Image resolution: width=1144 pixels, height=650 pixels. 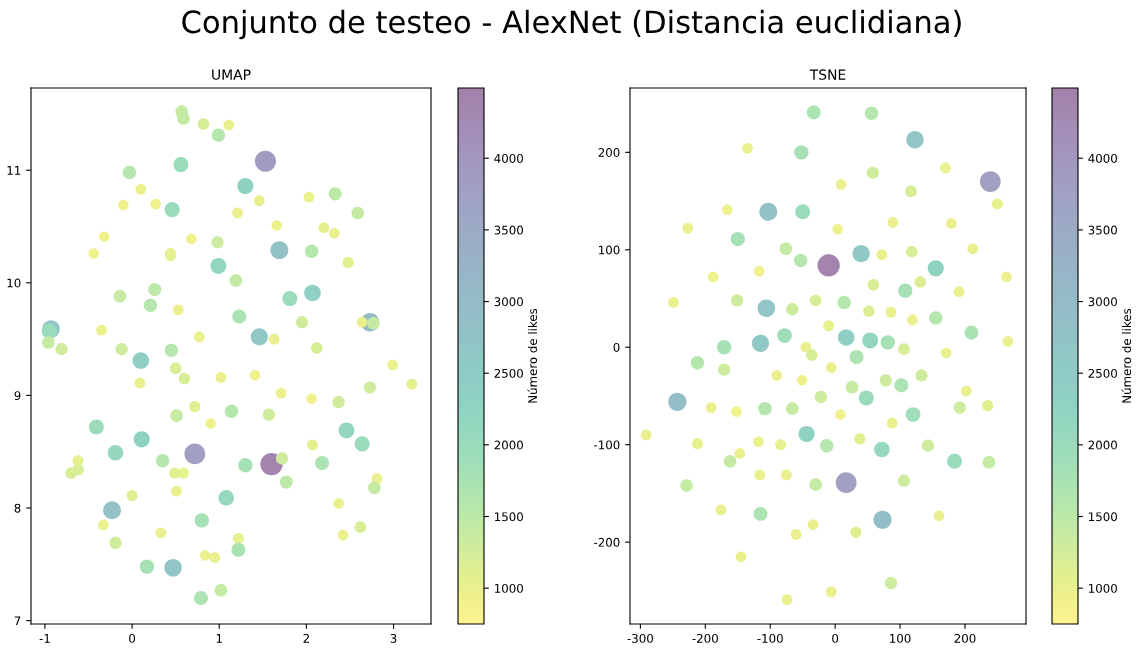 What do you see at coordinates (219, 638) in the screenshot?
I see `x-tick-label: 1` at bounding box center [219, 638].